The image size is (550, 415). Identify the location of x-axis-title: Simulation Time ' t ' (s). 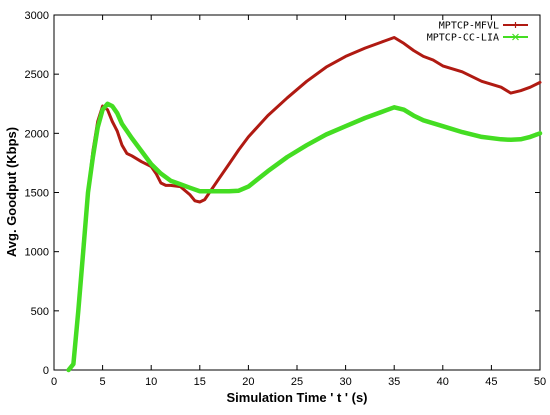
(296, 397).